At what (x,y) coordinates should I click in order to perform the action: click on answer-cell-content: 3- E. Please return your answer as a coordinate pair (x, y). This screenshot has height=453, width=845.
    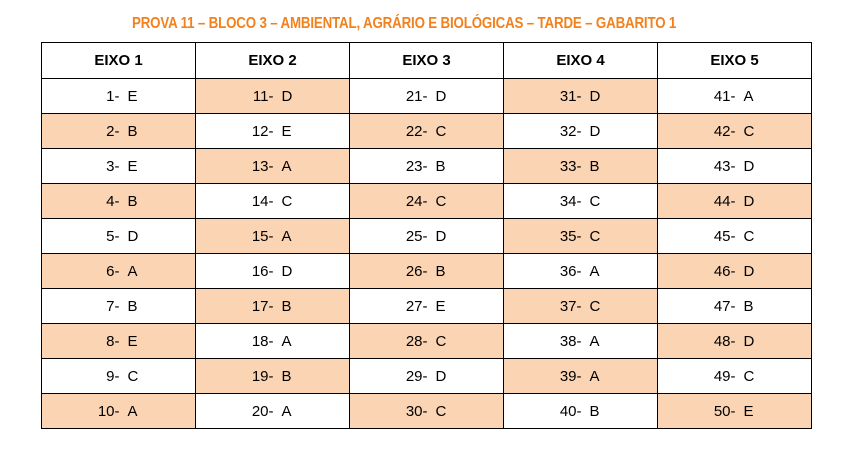
    Looking at the image, I should click on (118, 166).